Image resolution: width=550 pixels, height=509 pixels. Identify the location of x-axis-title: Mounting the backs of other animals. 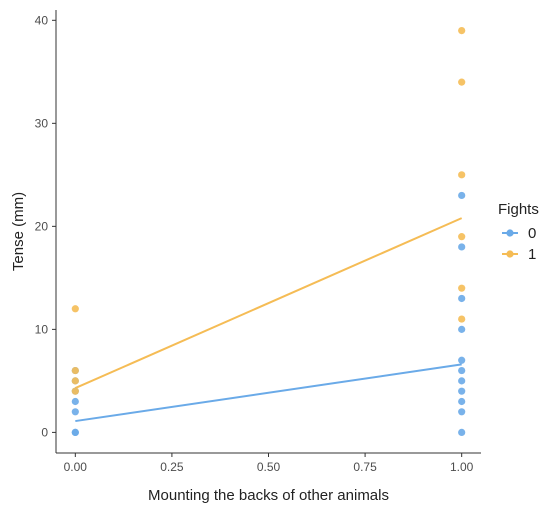
(268, 495).